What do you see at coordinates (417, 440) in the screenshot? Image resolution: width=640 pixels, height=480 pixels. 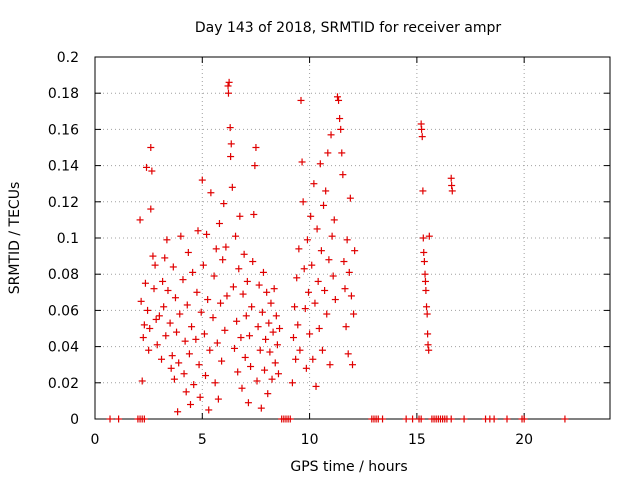 I see `x-tick-label: 15` at bounding box center [417, 440].